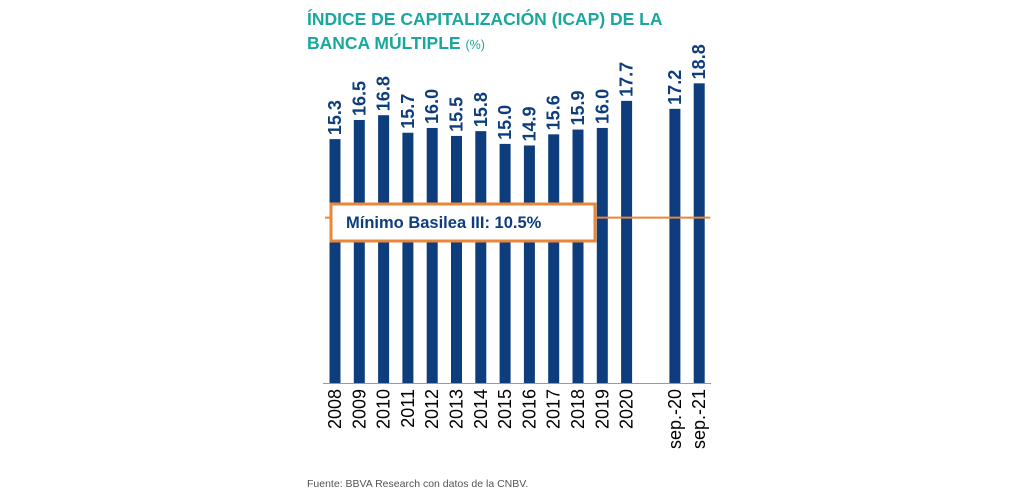 This screenshot has height=500, width=1024. What do you see at coordinates (602, 409) in the screenshot?
I see `x-tick-label: 2019` at bounding box center [602, 409].